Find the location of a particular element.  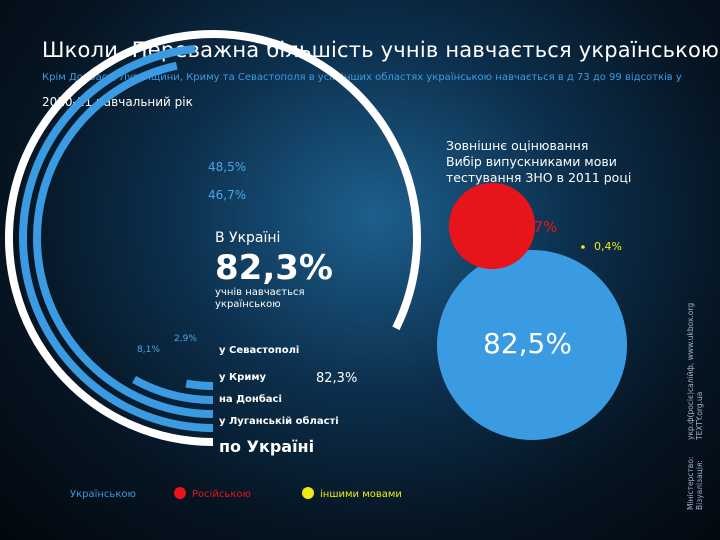

ring-value-по-україні: 82,3% is located at coordinates (337, 378).